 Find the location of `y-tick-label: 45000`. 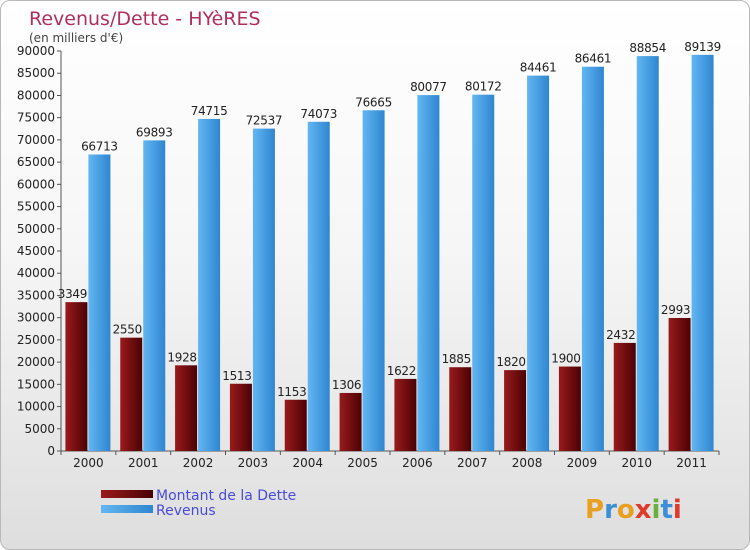

y-tick-label: 45000 is located at coordinates (36, 251).